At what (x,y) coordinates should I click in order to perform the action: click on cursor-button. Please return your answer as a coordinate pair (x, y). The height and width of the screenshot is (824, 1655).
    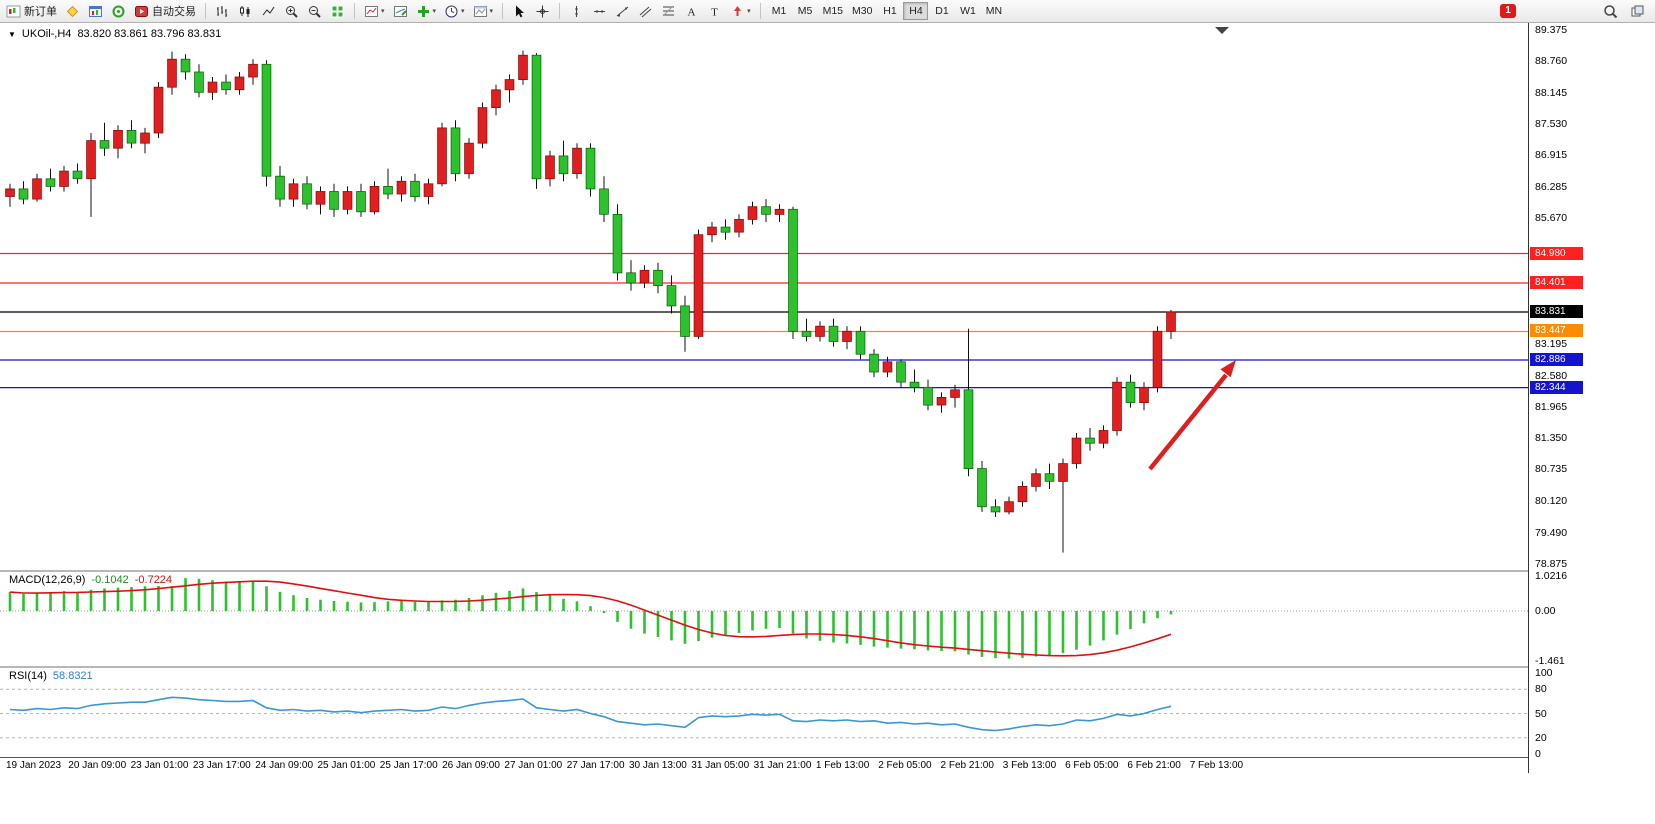
    Looking at the image, I should click on (519, 11).